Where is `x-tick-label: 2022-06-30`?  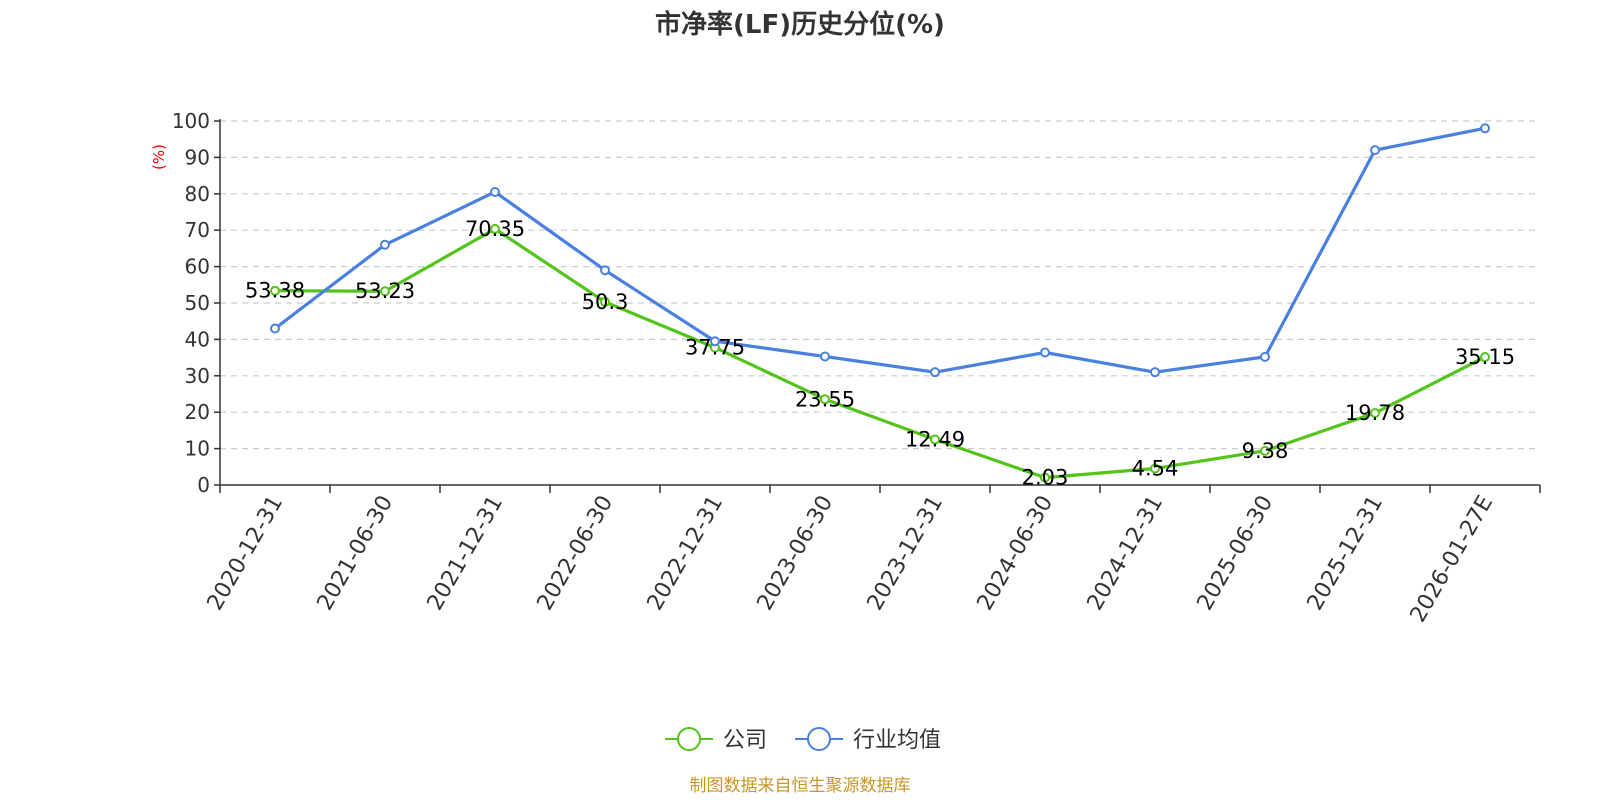 x-tick-label: 2022-06-30 is located at coordinates (576, 553).